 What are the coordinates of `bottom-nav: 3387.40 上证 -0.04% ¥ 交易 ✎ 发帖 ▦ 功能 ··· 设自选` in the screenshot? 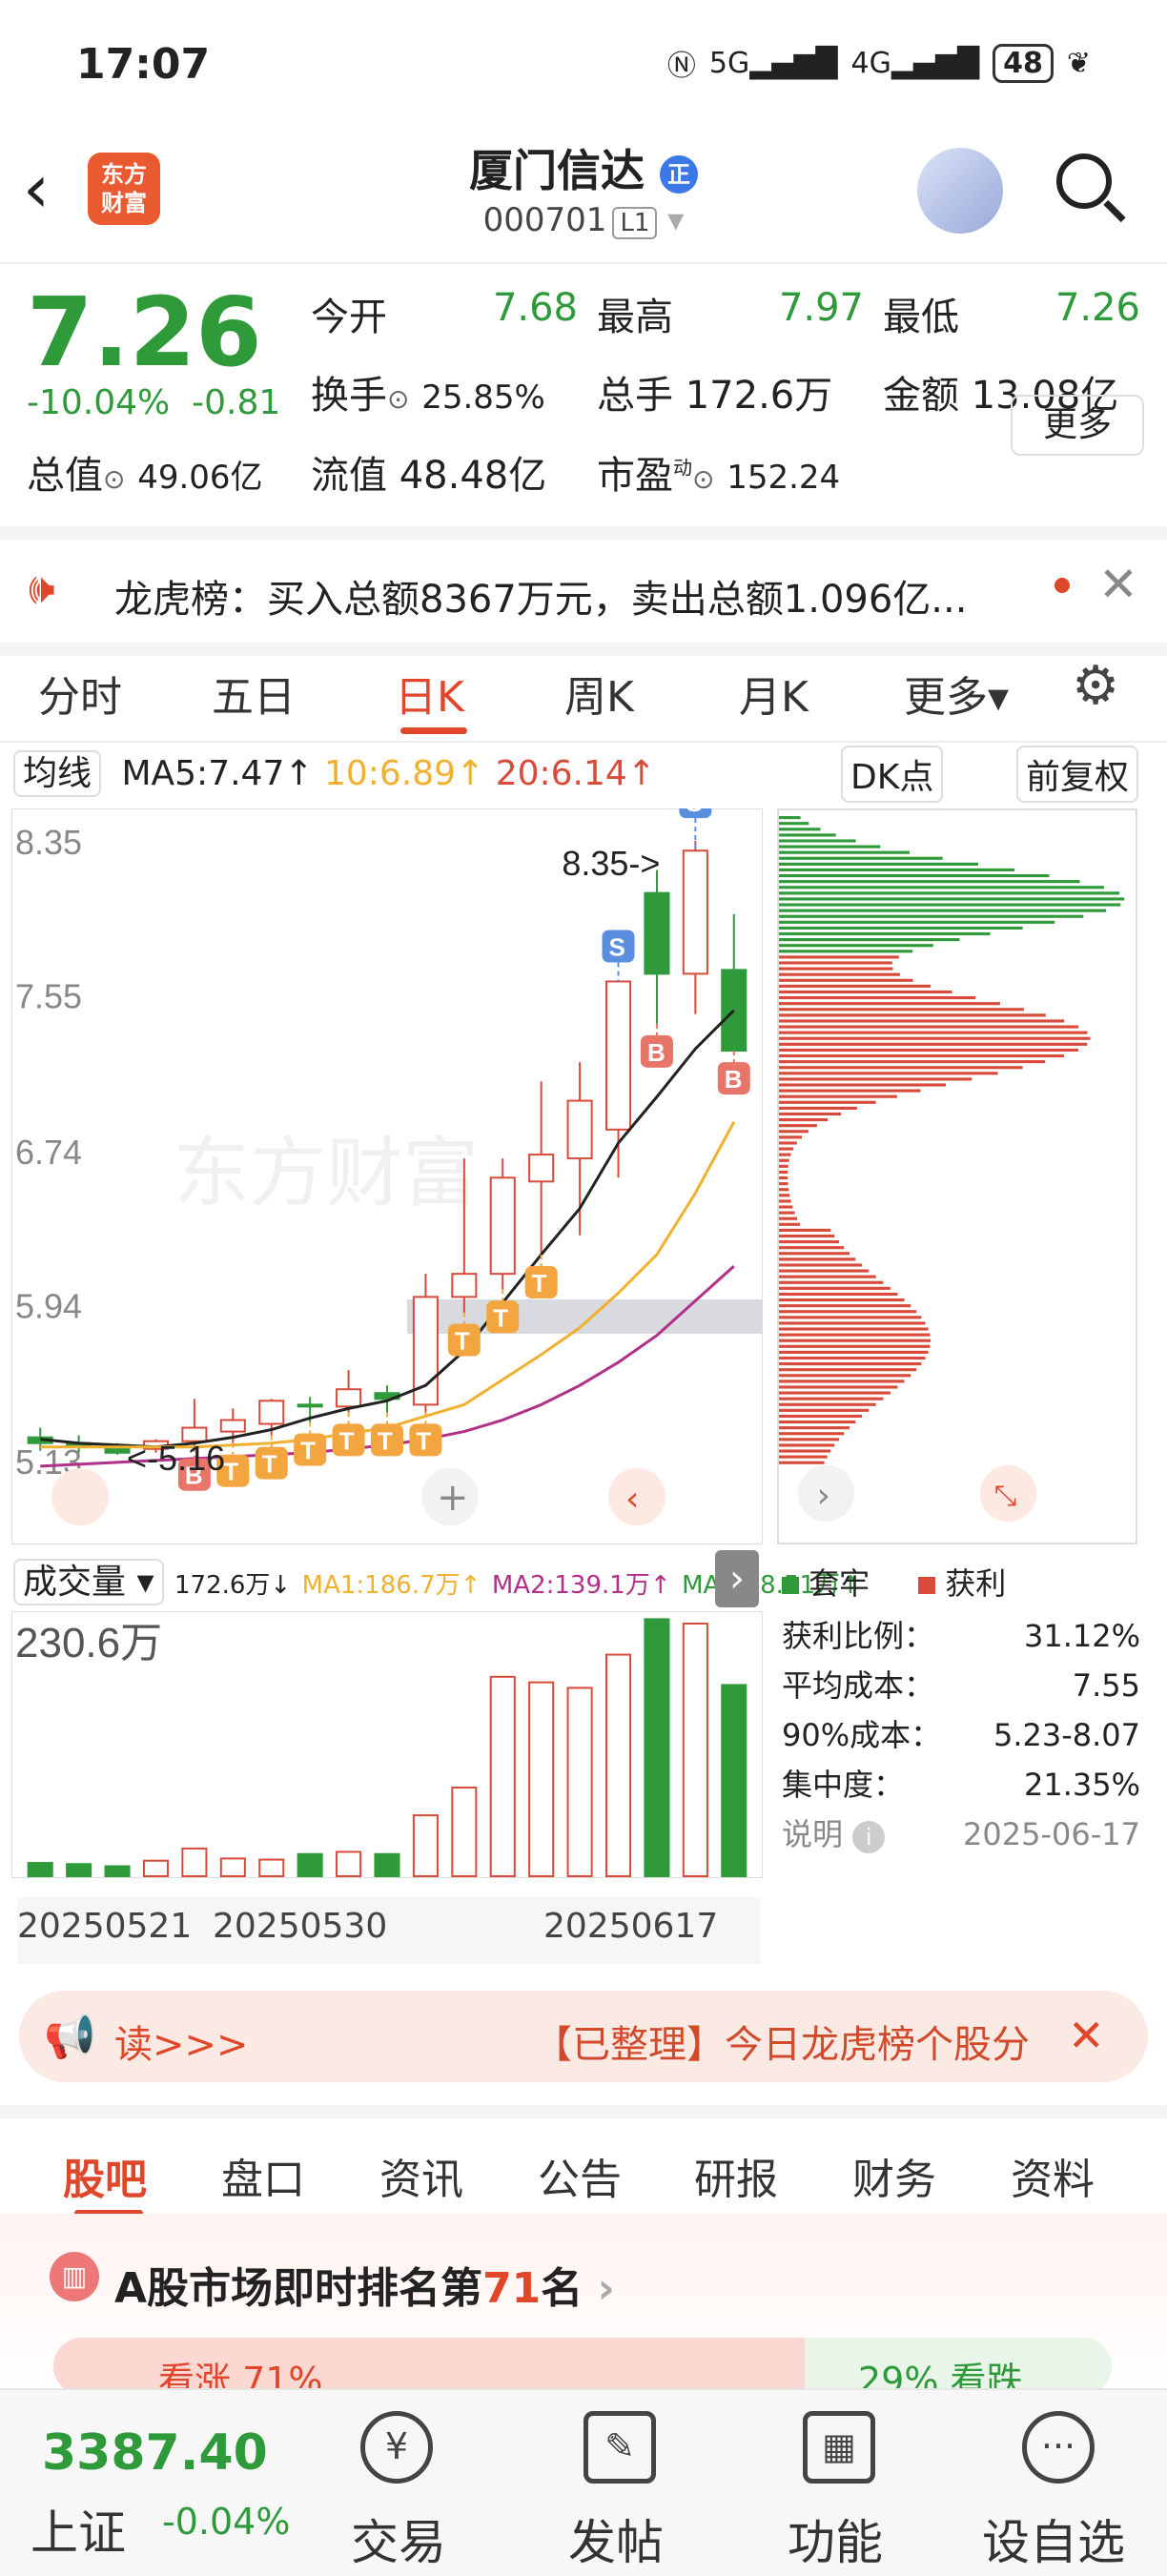 It's located at (583, 2482).